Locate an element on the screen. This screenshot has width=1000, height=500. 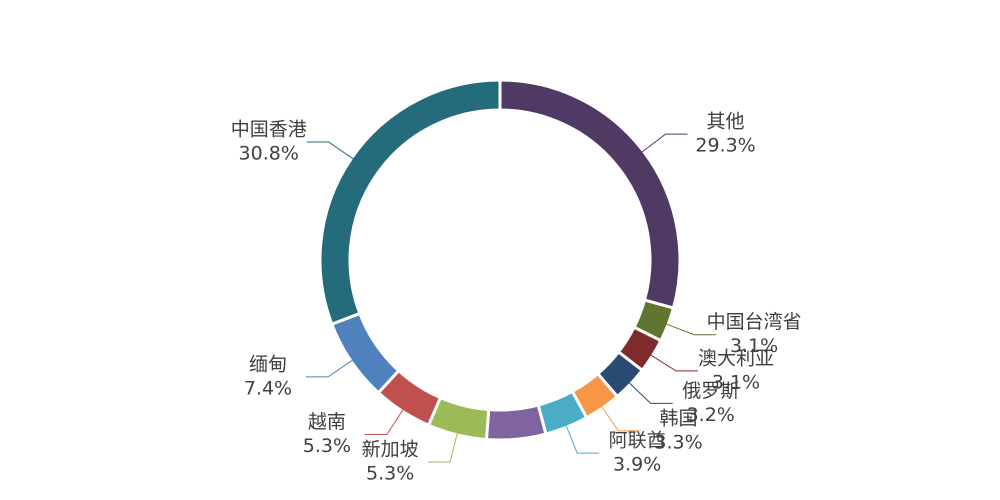
category-label: 阿联酋 is located at coordinates (637, 441).